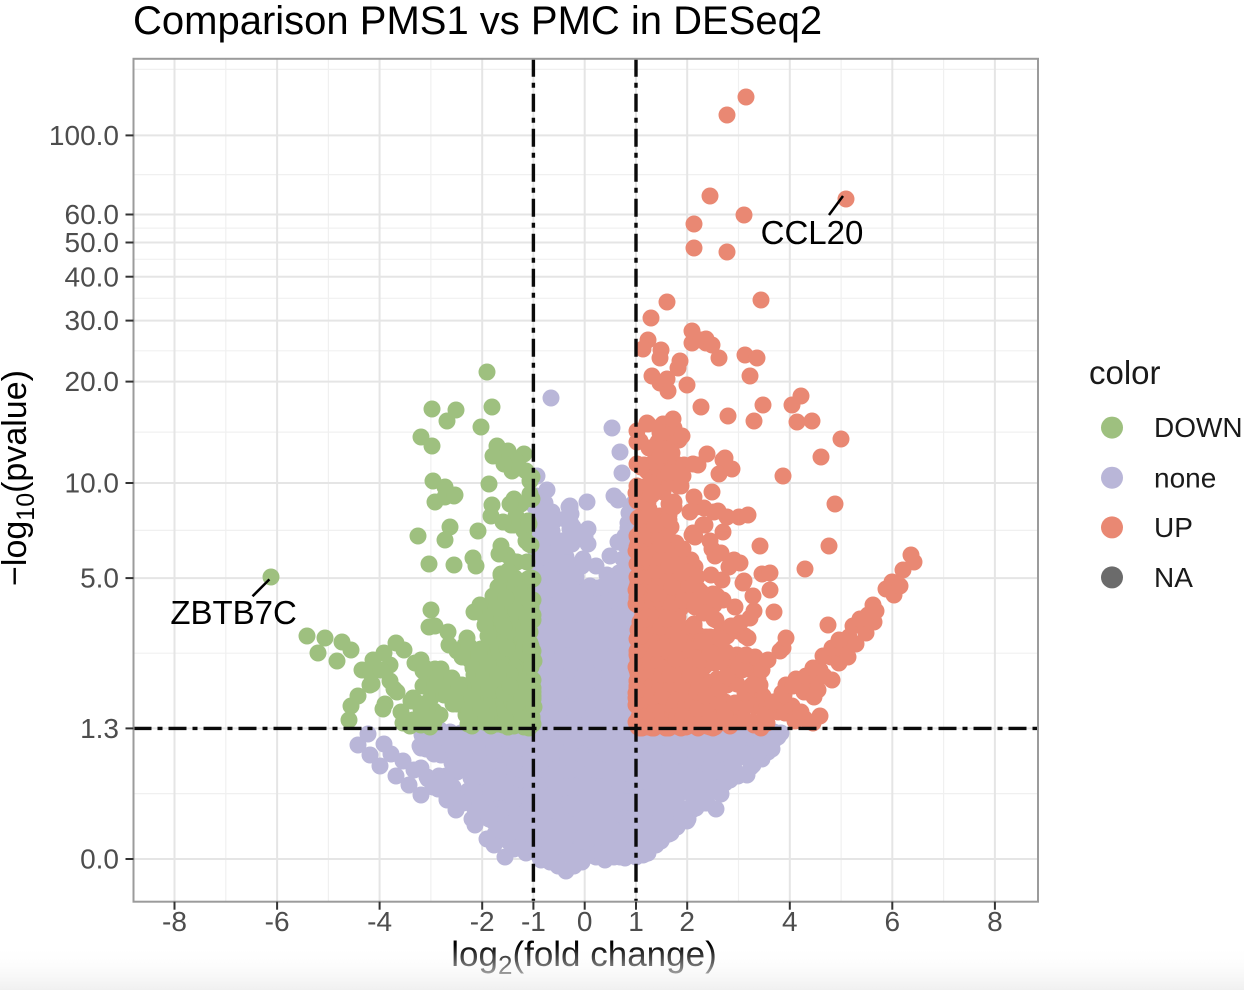 Image resolution: width=1244 pixels, height=990 pixels. What do you see at coordinates (233, 612) in the screenshot?
I see `svg-text: ZBTB7C` at bounding box center [233, 612].